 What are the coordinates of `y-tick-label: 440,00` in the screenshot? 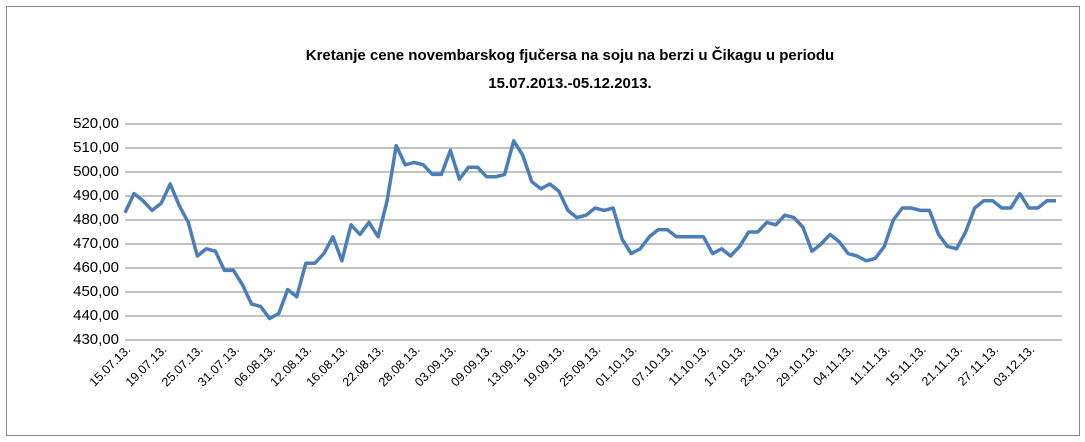 It's located at (96, 315).